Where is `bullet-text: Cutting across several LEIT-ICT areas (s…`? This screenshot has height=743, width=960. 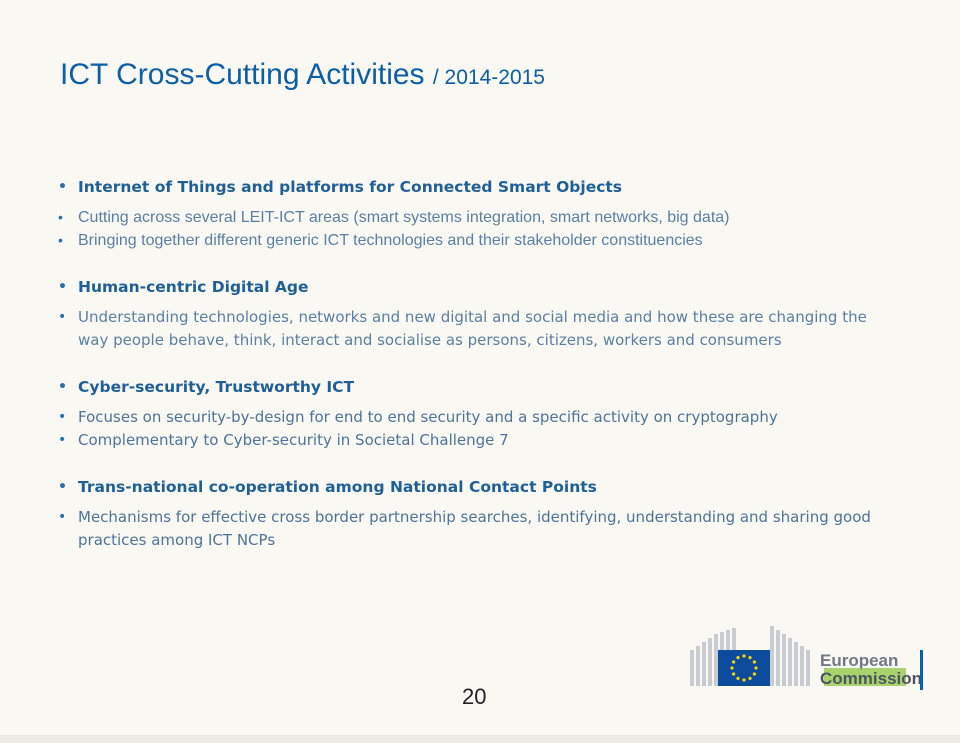
bullet-text: Cutting across several LEIT-ICT areas (s… is located at coordinates (404, 217).